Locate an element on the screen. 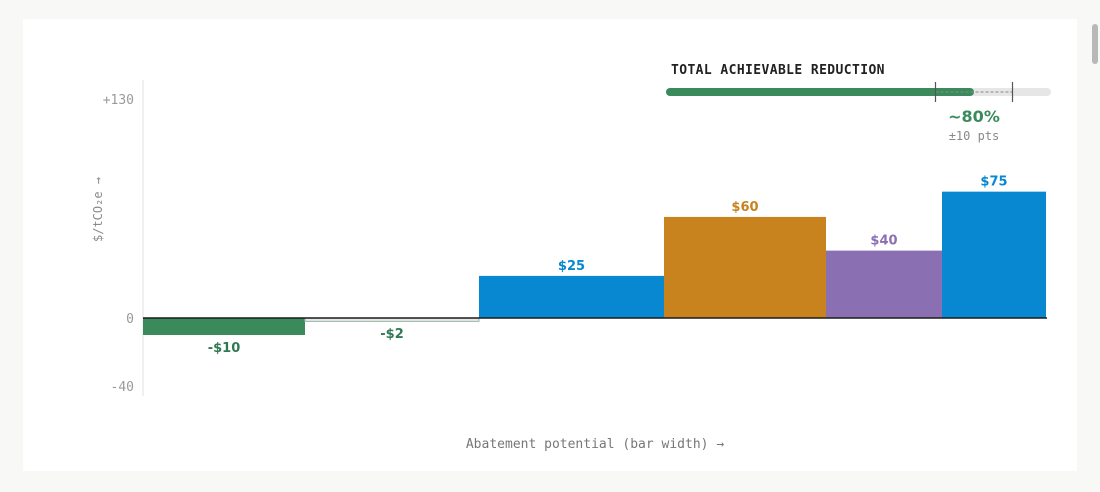  reduction-fill is located at coordinates (820, 92).